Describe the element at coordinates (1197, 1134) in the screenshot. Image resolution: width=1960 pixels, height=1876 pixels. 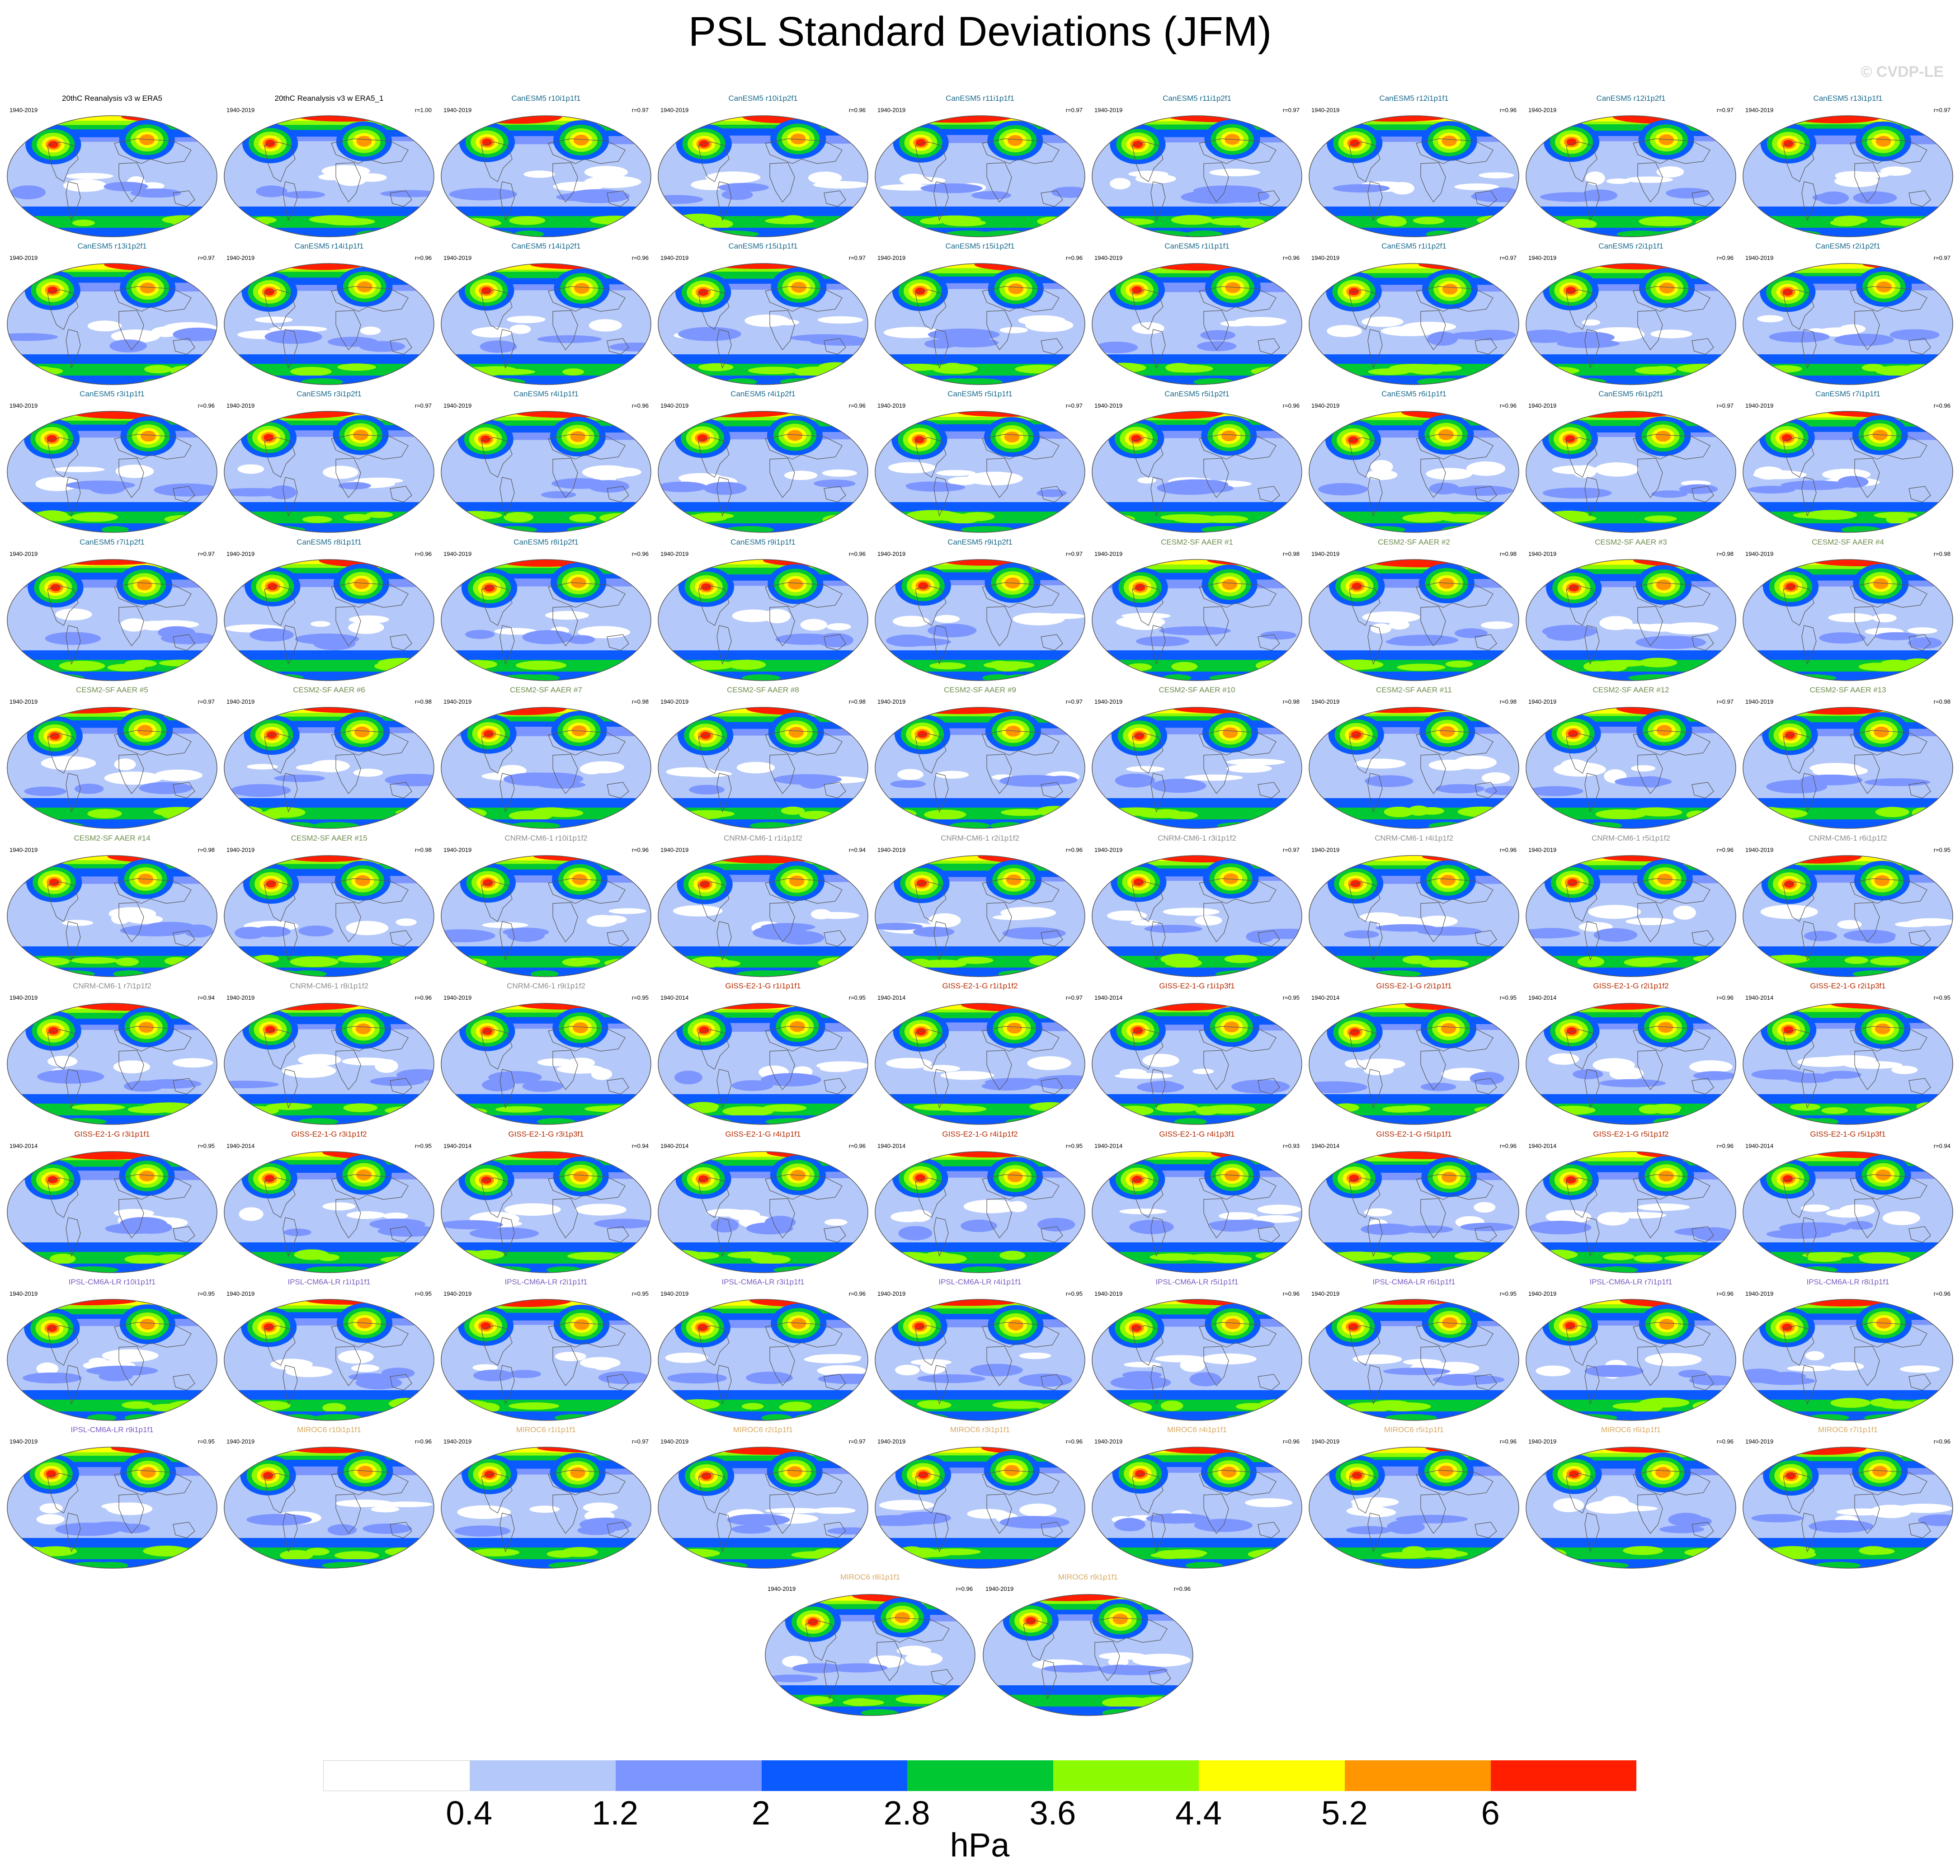
I see `panel-title: GISS-E2-1-G r4i1p3f1` at that location.